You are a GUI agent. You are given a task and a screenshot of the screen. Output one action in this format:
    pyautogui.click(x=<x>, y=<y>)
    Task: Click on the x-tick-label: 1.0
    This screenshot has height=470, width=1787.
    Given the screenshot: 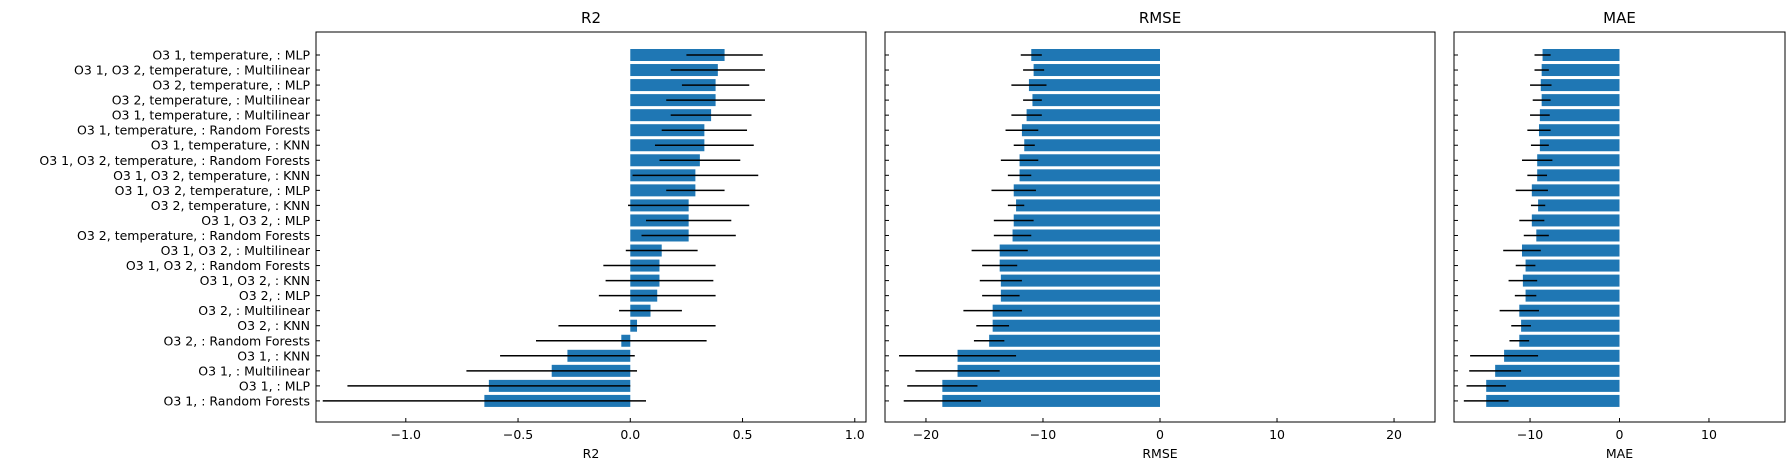 What is the action you would take?
    pyautogui.click(x=855, y=434)
    